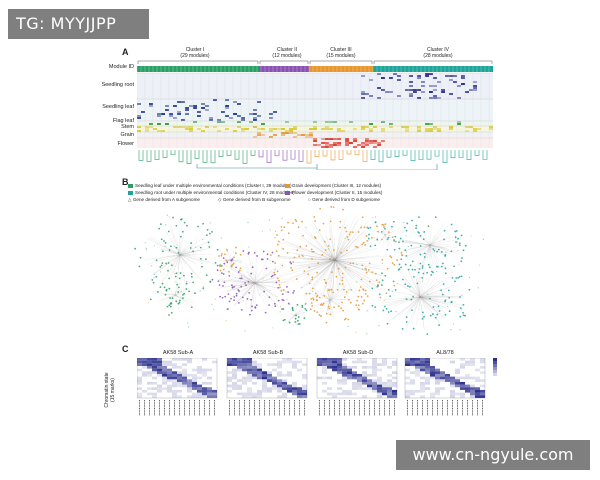 The image size is (600, 480). I want to click on legend-item-d-subgenome: ○ Gene derived from D subgenome, so click(344, 199).